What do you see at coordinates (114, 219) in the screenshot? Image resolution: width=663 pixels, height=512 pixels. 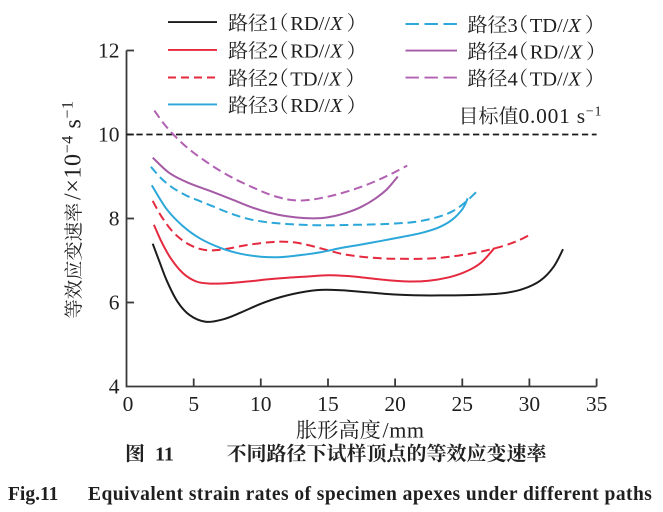 I see `svg-text: 8` at bounding box center [114, 219].